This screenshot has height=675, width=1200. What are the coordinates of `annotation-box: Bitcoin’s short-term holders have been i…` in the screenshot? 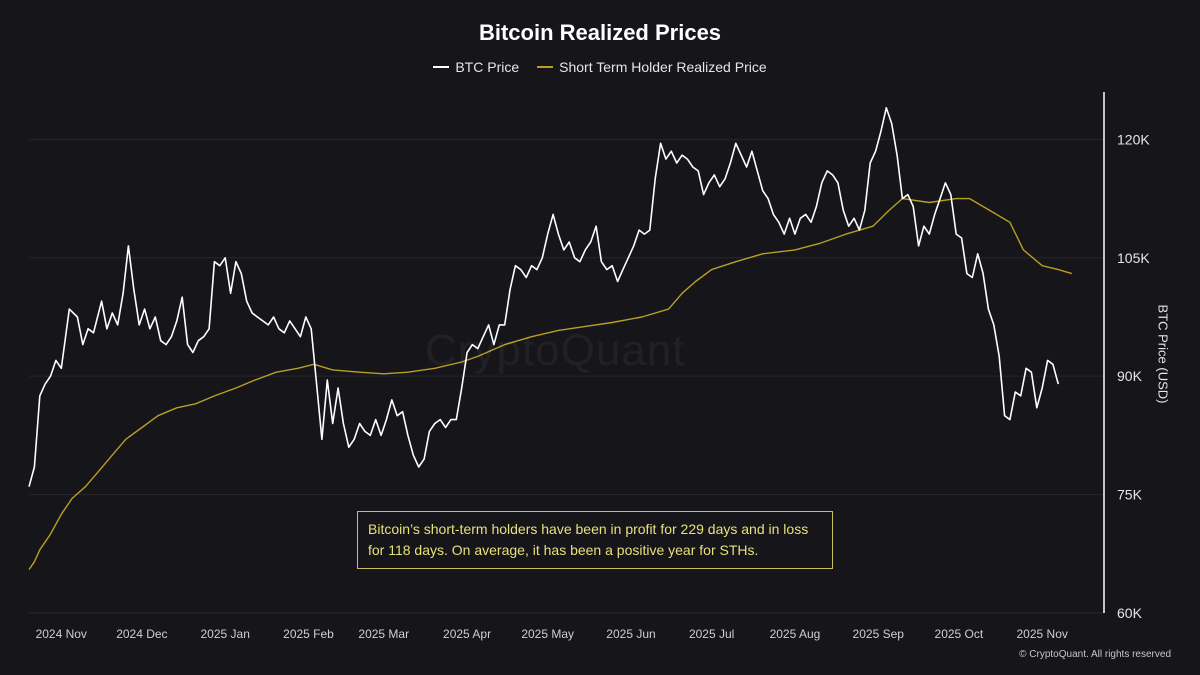 It's located at (595, 540).